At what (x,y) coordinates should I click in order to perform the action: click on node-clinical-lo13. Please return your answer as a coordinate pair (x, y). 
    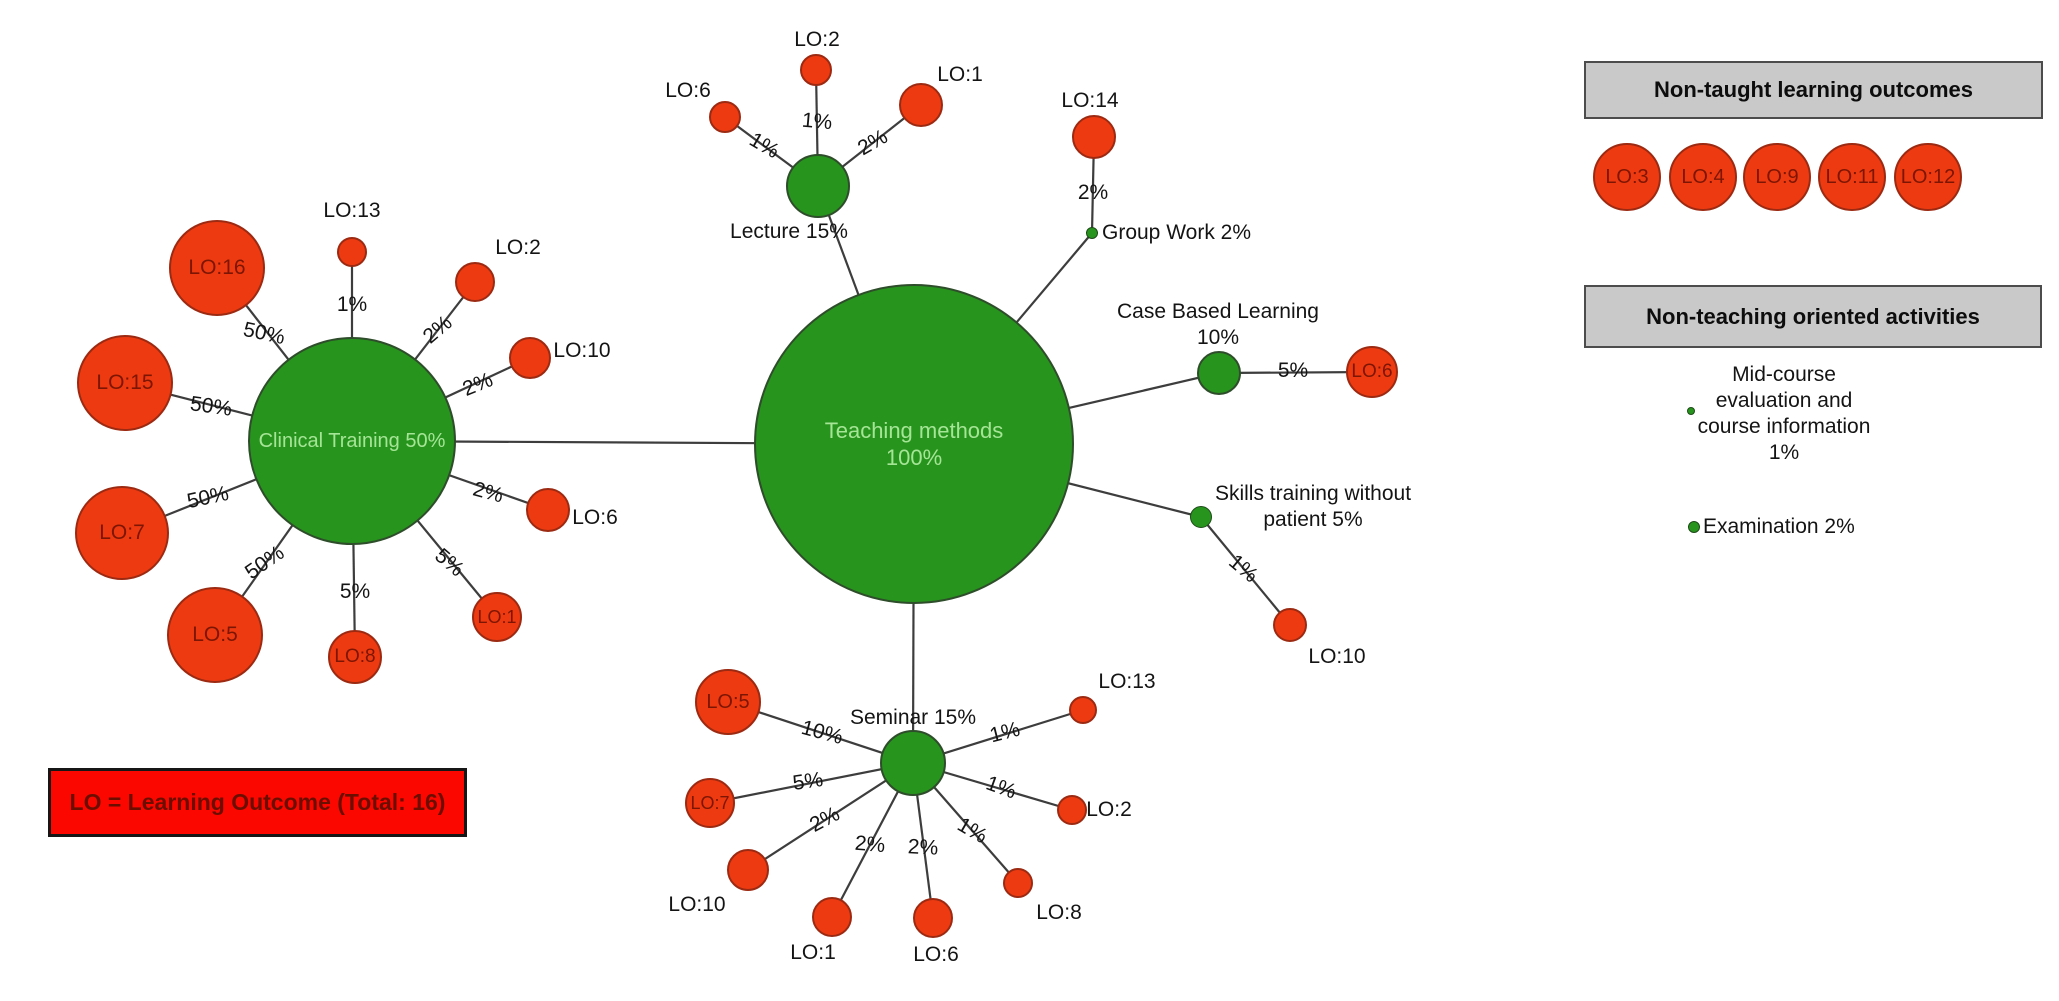
    Looking at the image, I should click on (352, 252).